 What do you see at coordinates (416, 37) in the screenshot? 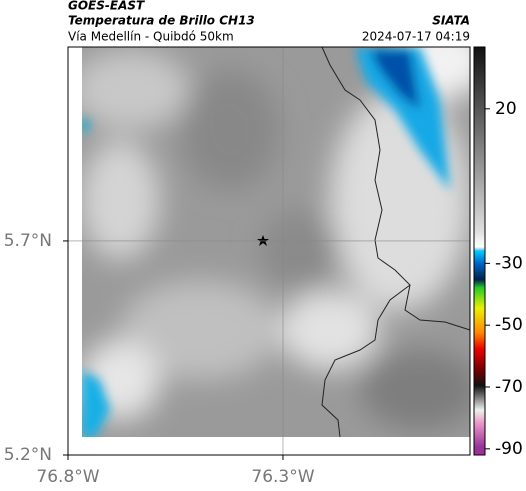
I see `timestamp: 2024-07-17 04:19` at bounding box center [416, 37].